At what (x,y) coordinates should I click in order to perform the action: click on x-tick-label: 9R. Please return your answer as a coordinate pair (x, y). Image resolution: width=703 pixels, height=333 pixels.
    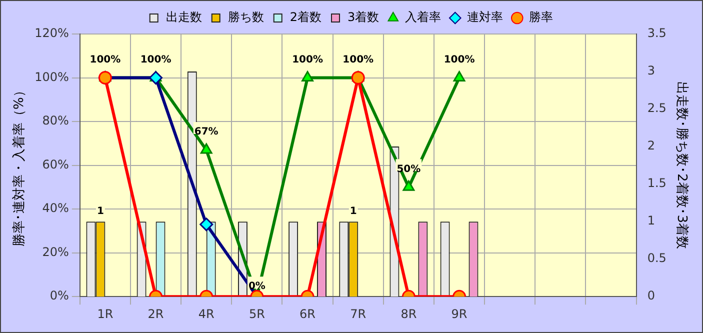
    Looking at the image, I should click on (459, 313).